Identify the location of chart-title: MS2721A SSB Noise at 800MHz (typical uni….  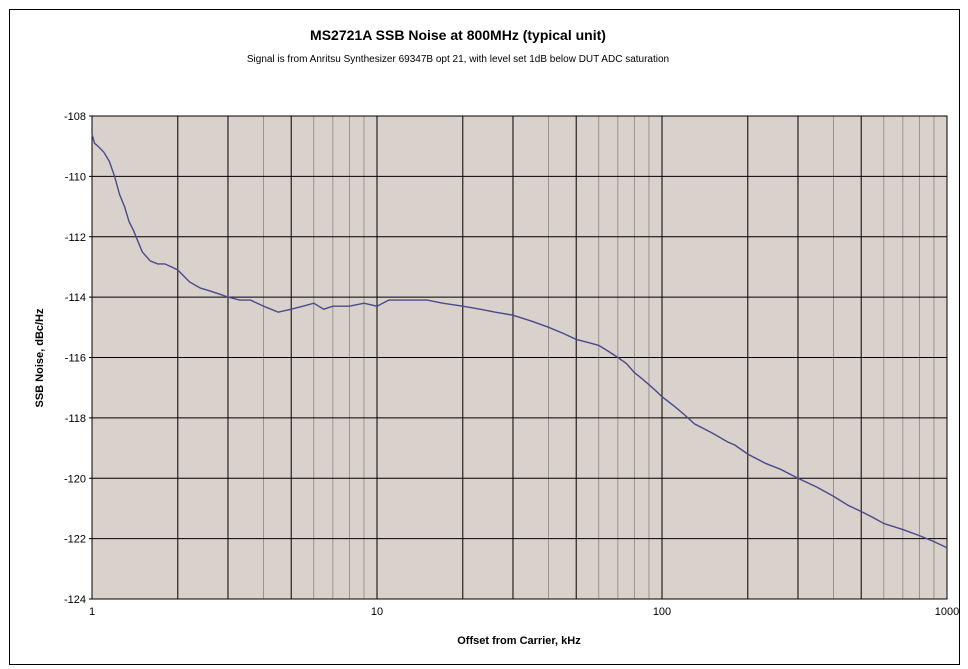
(458, 35).